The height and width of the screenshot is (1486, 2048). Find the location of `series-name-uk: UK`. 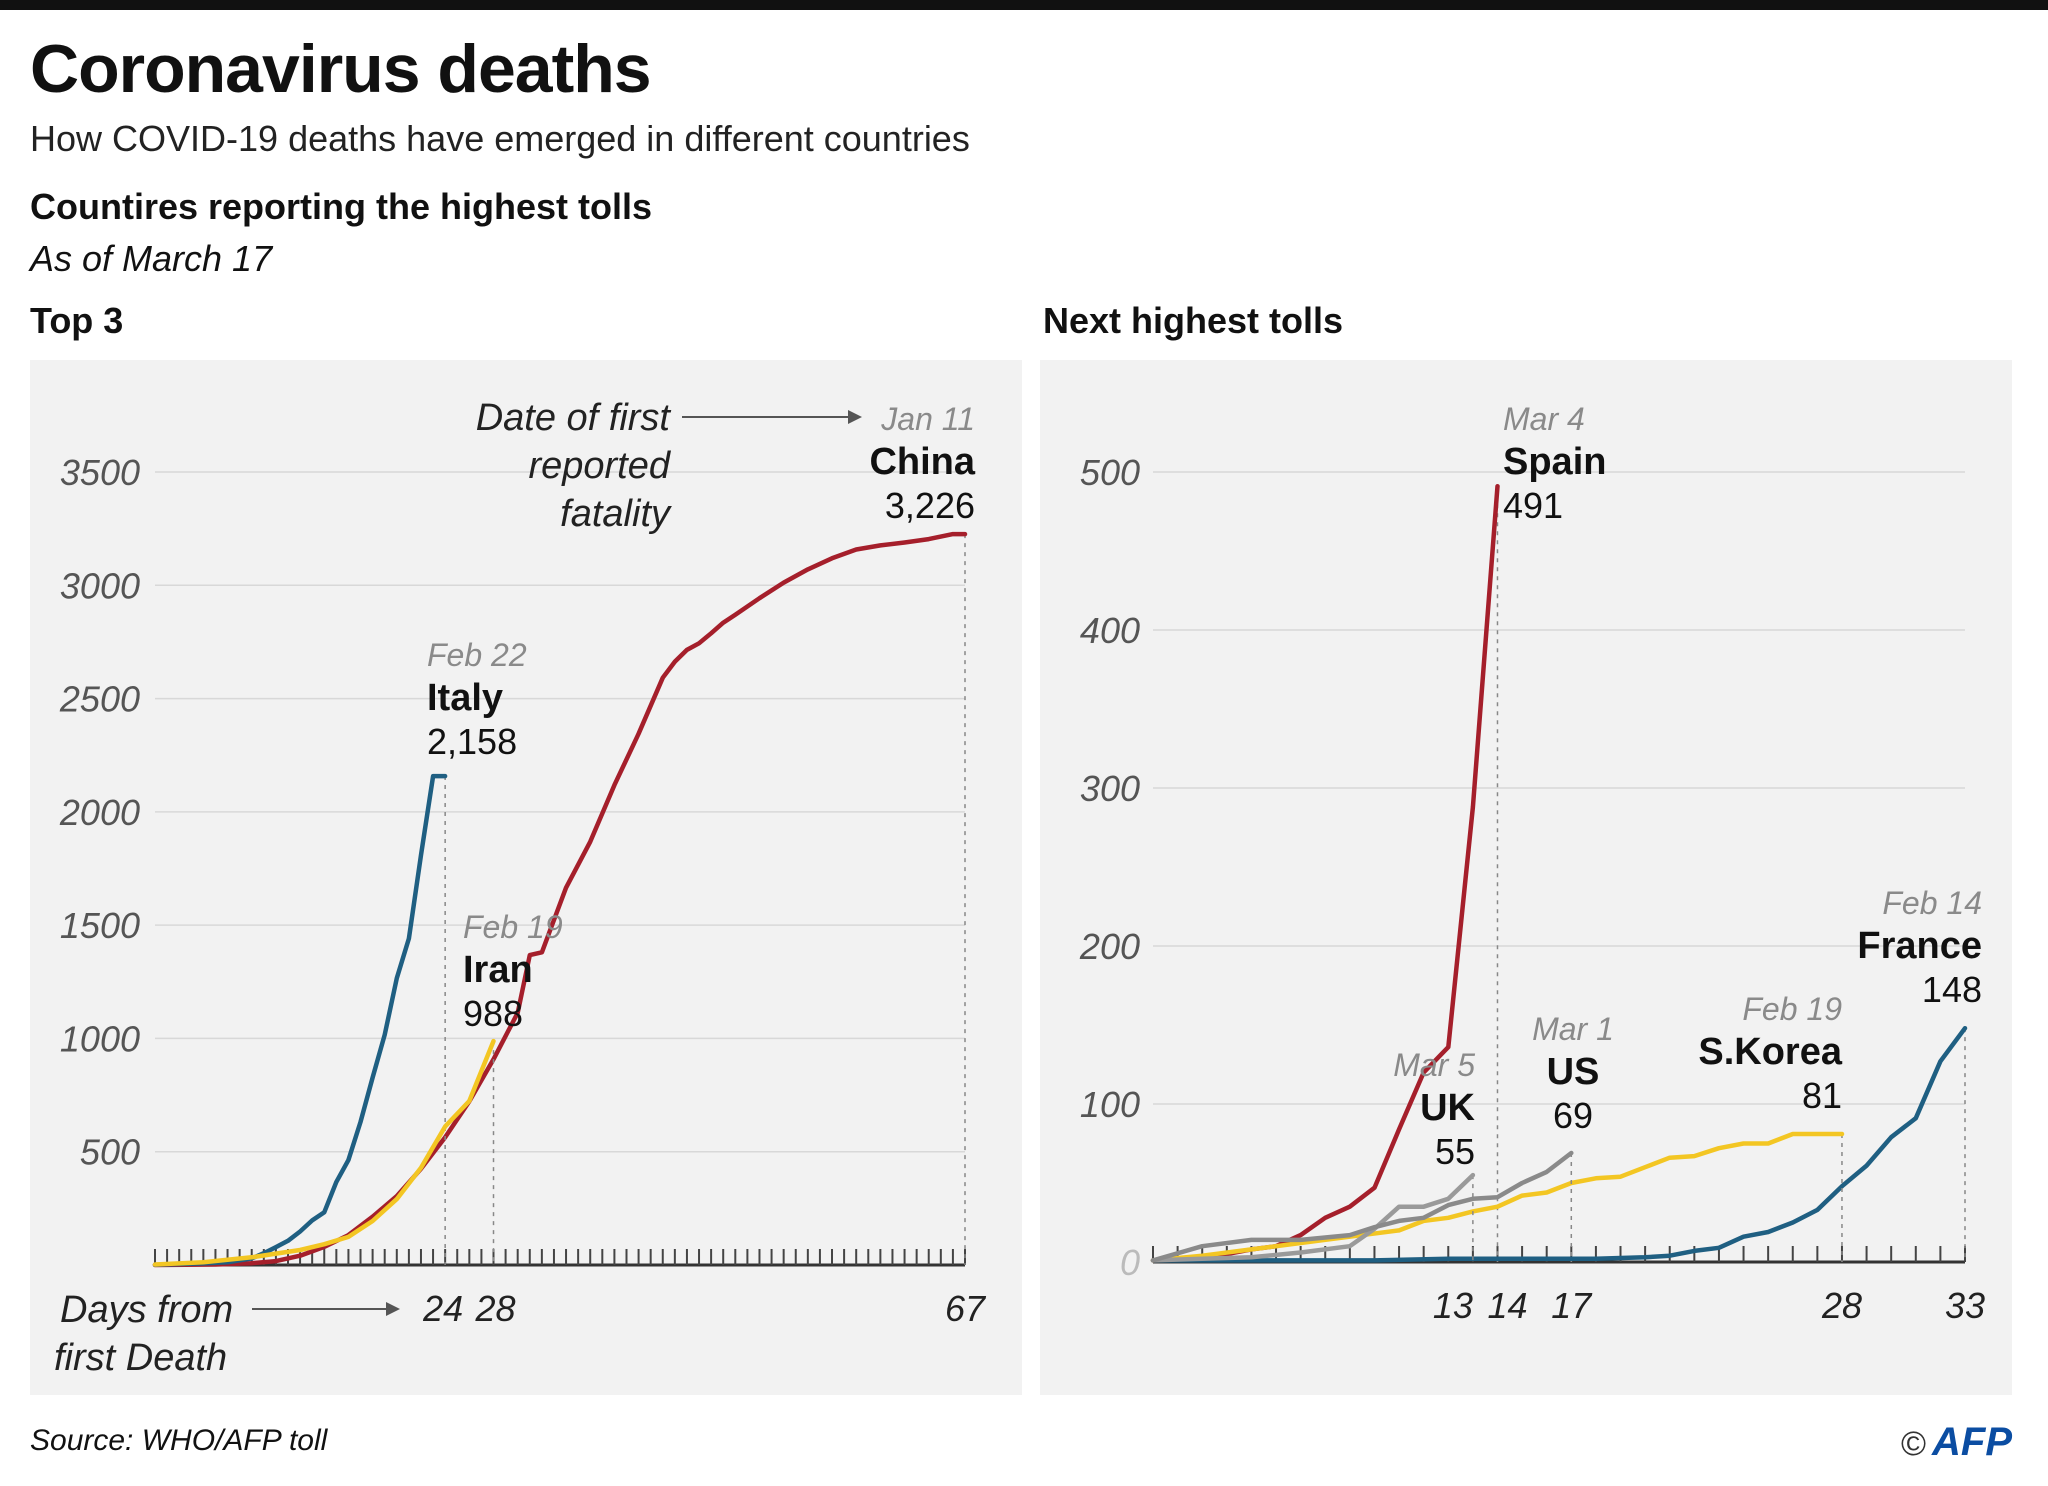

series-name-uk: UK is located at coordinates (1447, 1108).